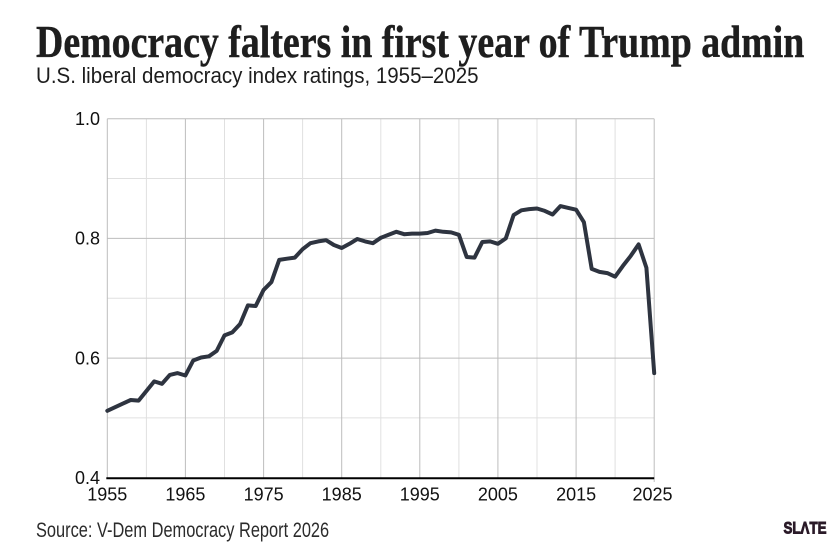 The width and height of the screenshot is (840, 560). What do you see at coordinates (185, 494) in the screenshot?
I see `svg-text: 1965` at bounding box center [185, 494].